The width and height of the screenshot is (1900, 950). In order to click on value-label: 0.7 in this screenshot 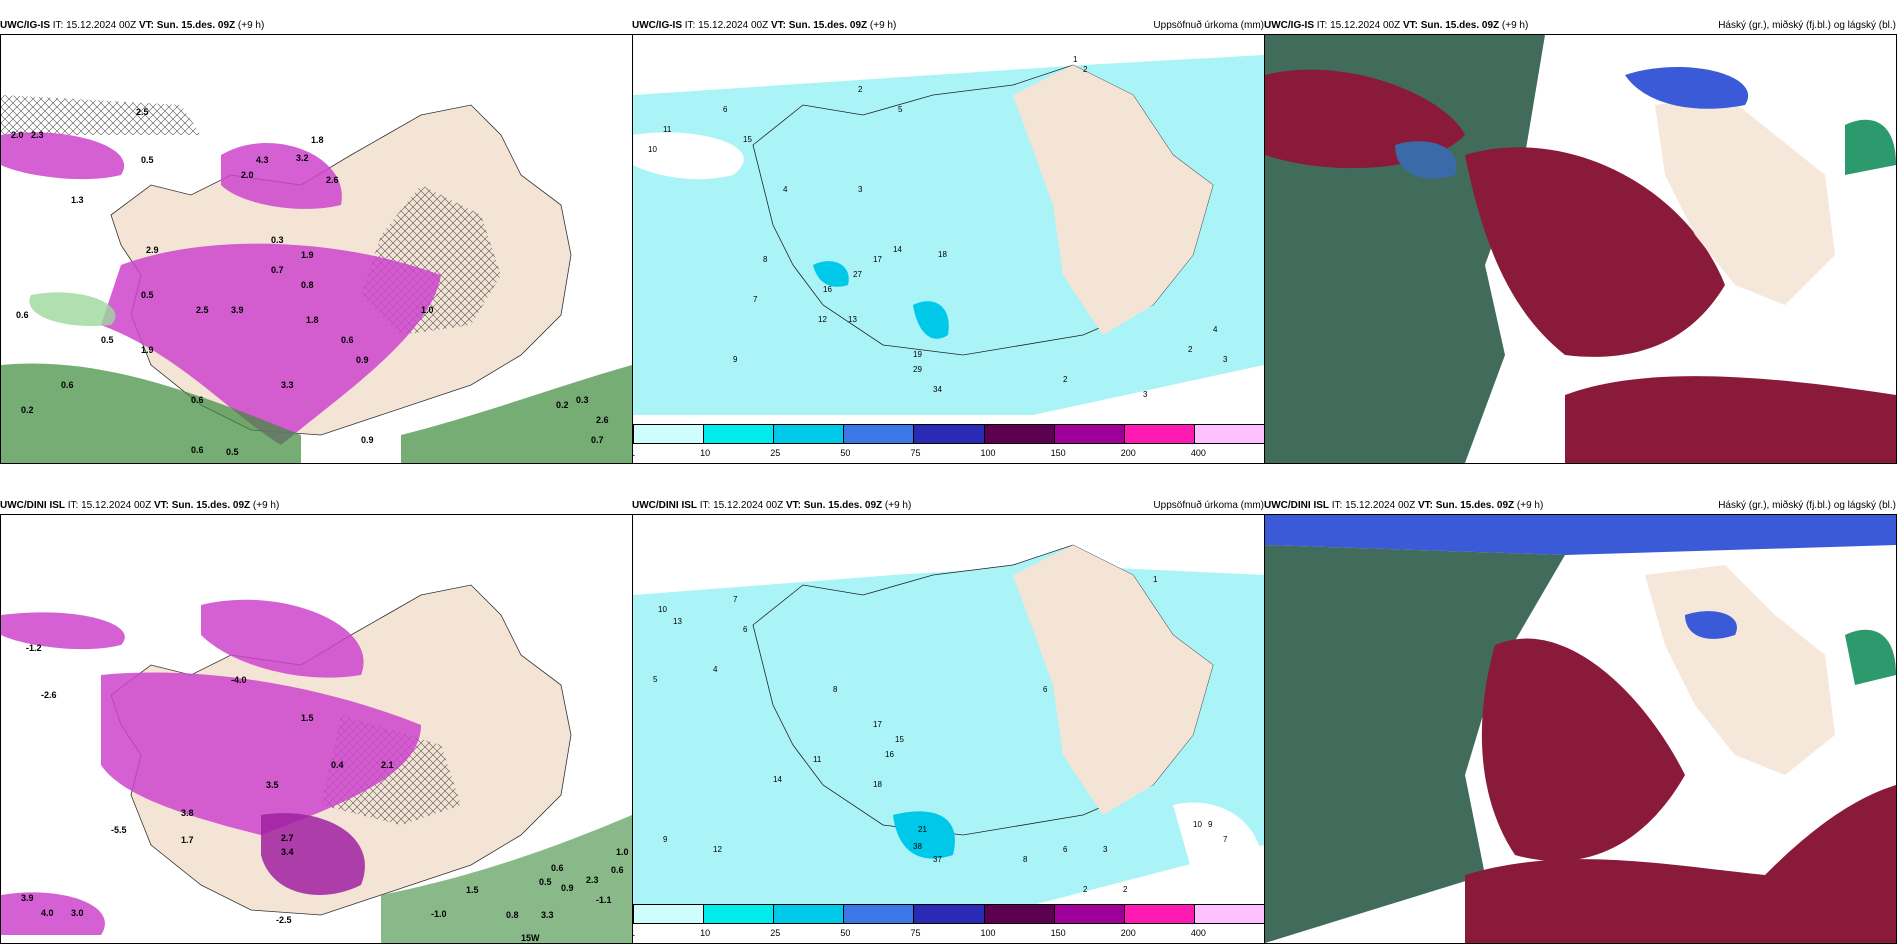, I will do `click(597, 440)`.